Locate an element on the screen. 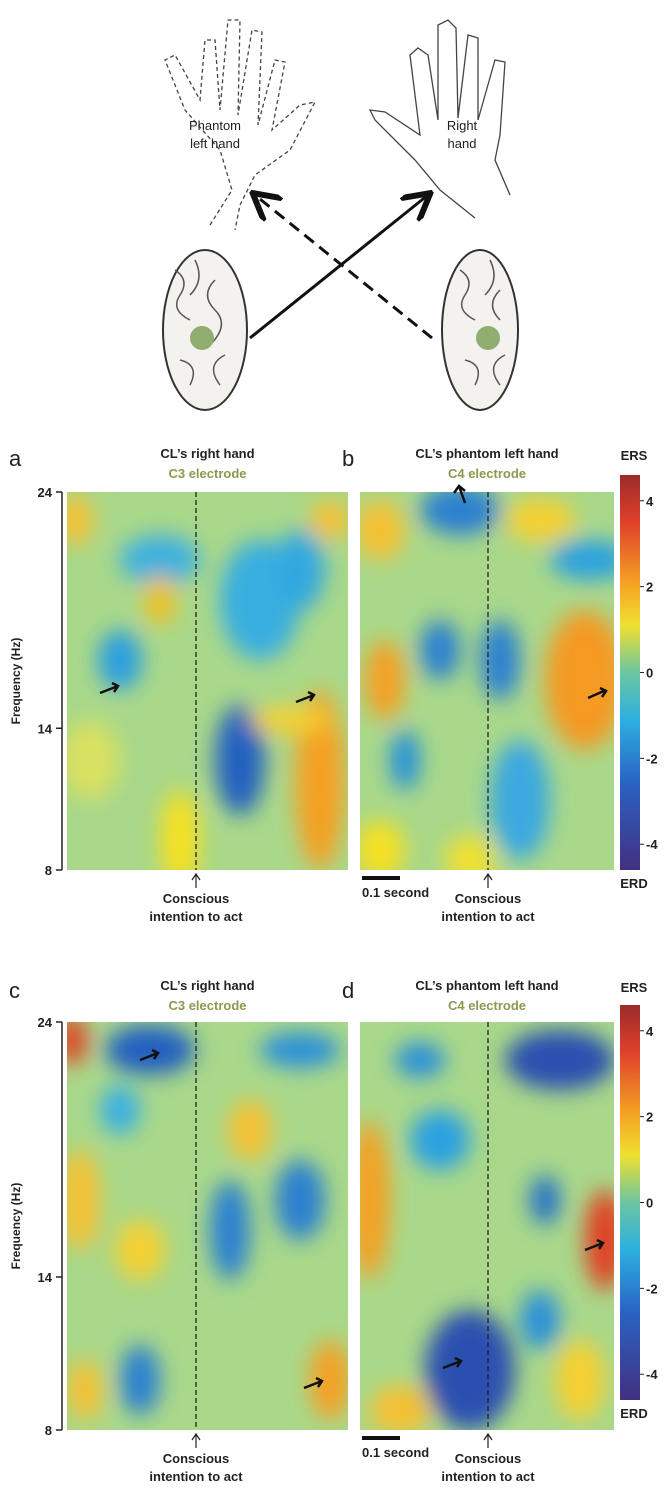 This screenshot has width=666, height=1489. phantom-hand is located at coordinates (240, 125).